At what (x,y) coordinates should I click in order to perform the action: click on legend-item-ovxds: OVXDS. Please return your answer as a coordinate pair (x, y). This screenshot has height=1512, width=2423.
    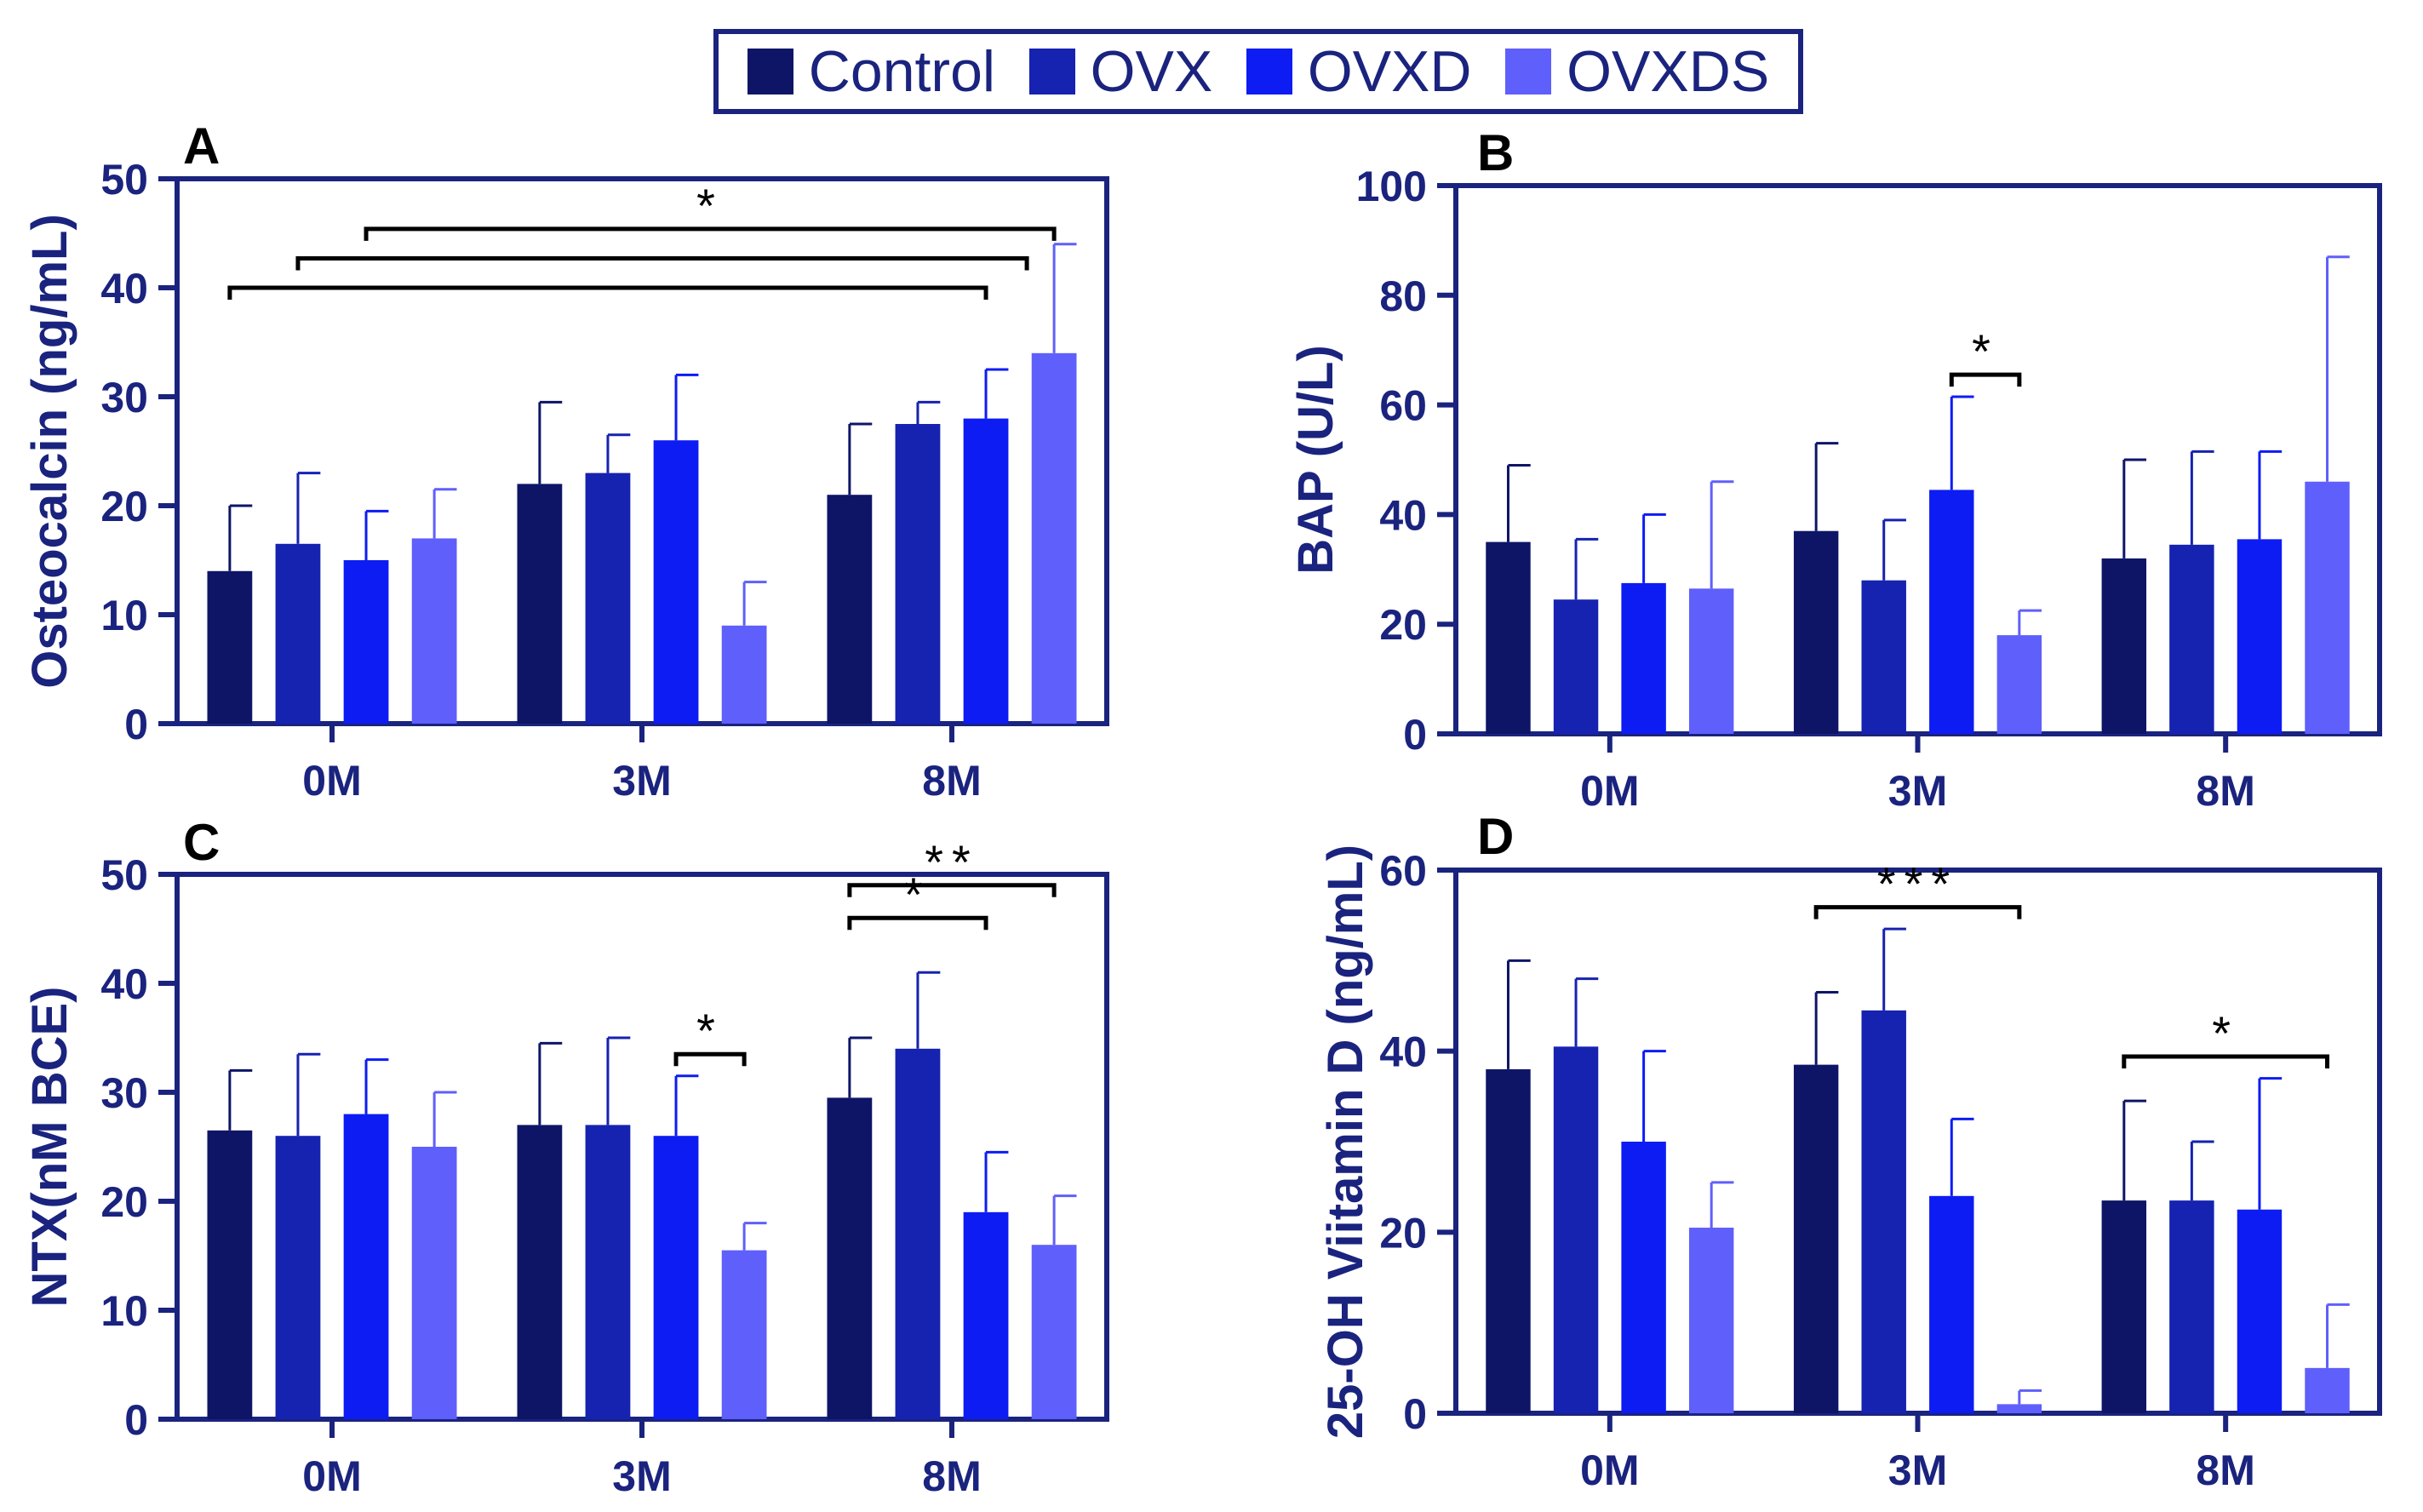
    Looking at the image, I should click on (1637, 71).